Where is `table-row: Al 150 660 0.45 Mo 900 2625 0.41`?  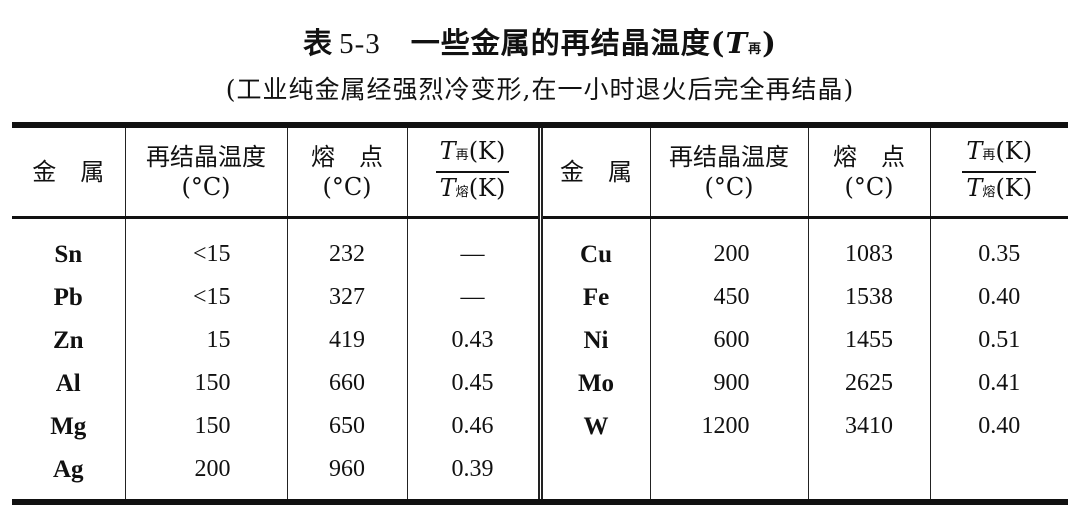
table-row: Al 150 660 0.45 Mo 900 2625 0.41 is located at coordinates (540, 383).